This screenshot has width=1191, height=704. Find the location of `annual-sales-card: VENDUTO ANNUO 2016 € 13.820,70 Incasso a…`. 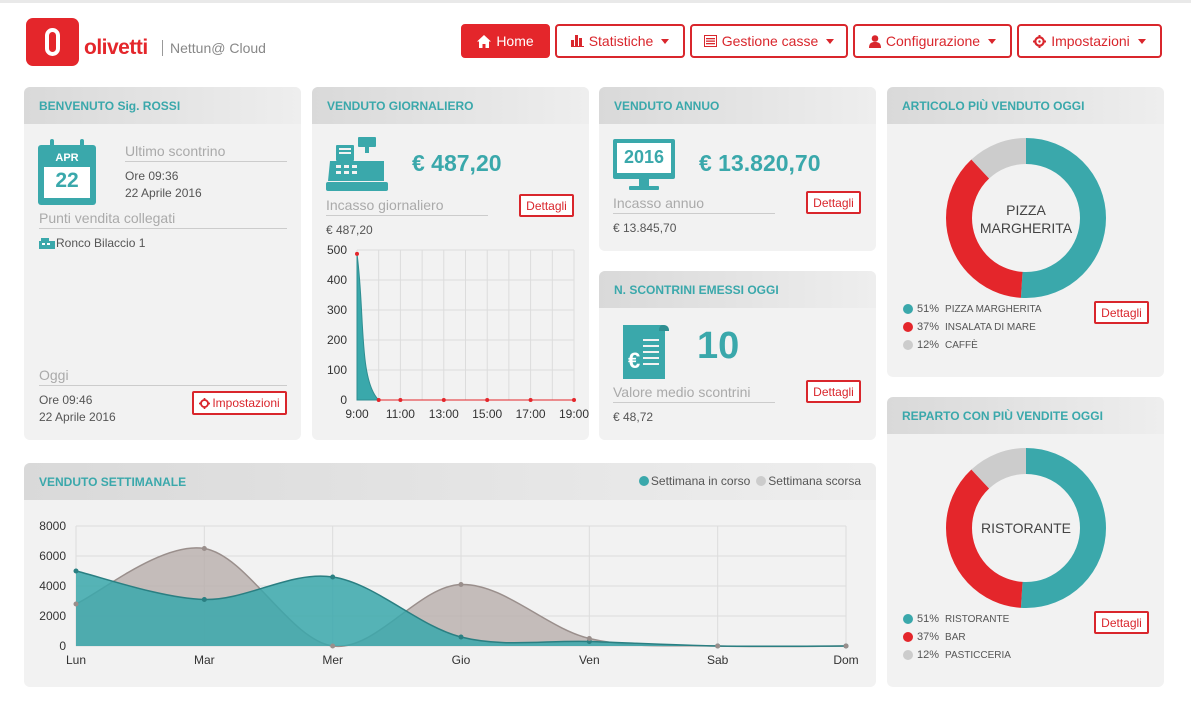

annual-sales-card: VENDUTO ANNUO 2016 € 13.820,70 Incasso a… is located at coordinates (737, 169).